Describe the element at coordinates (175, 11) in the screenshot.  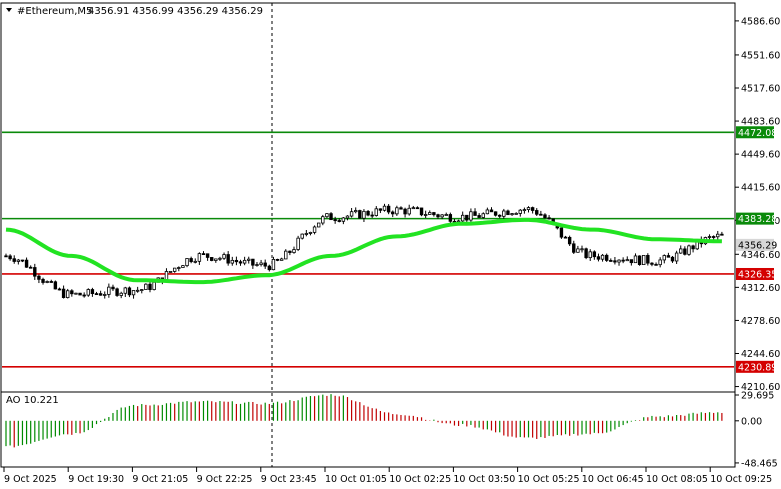
I see `ohlc-readout: 4356.91 4356.99 4356.29 4356.29` at that location.